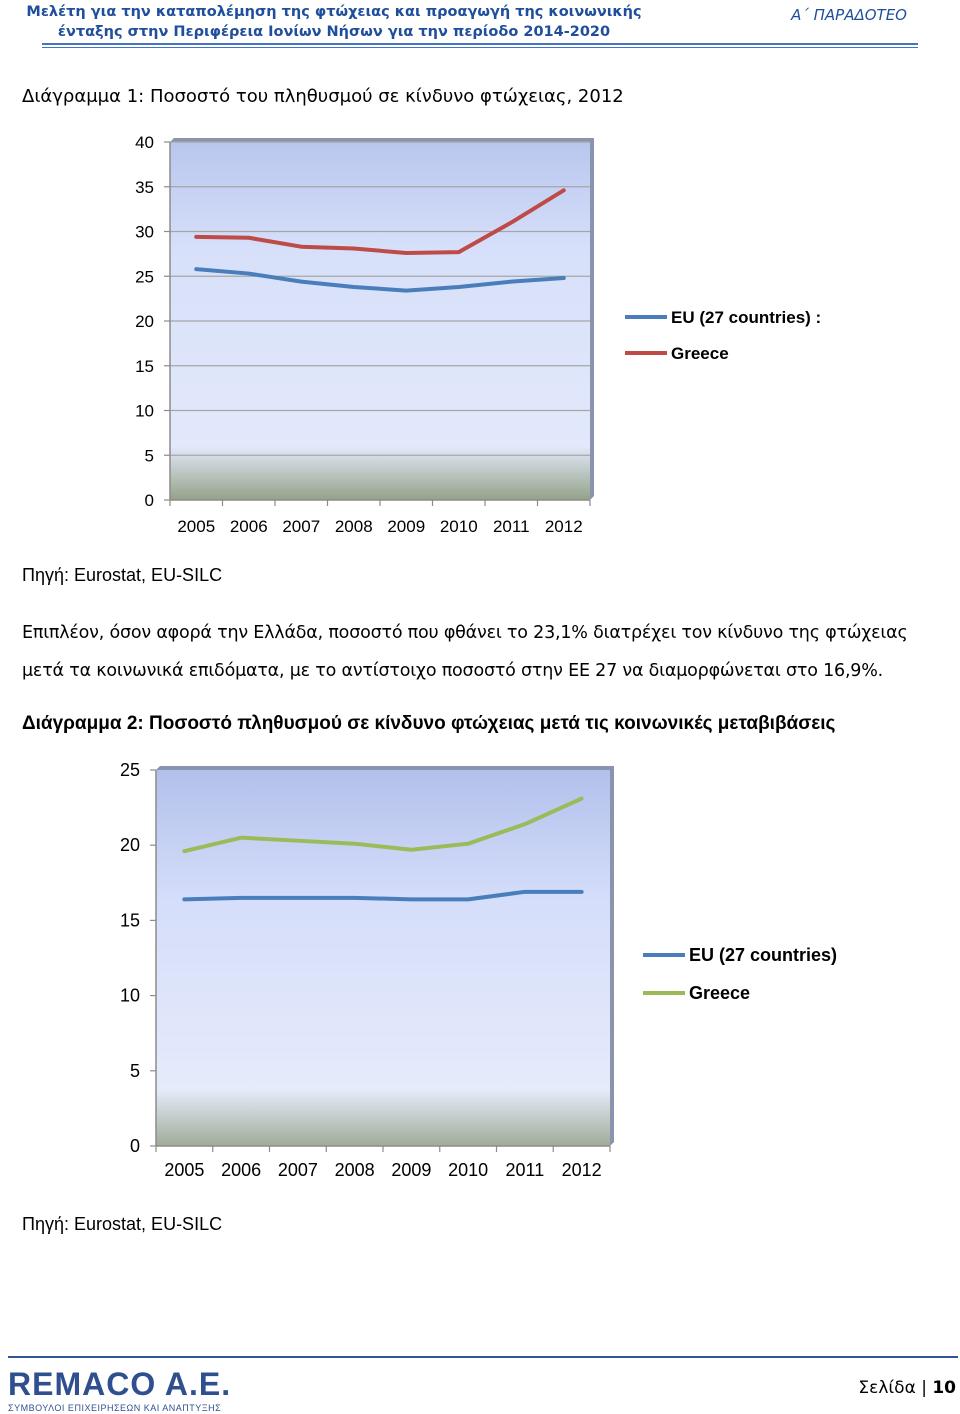  What do you see at coordinates (746, 317) in the screenshot?
I see `chart1-legend-label-1: EU (27 countries) :` at bounding box center [746, 317].